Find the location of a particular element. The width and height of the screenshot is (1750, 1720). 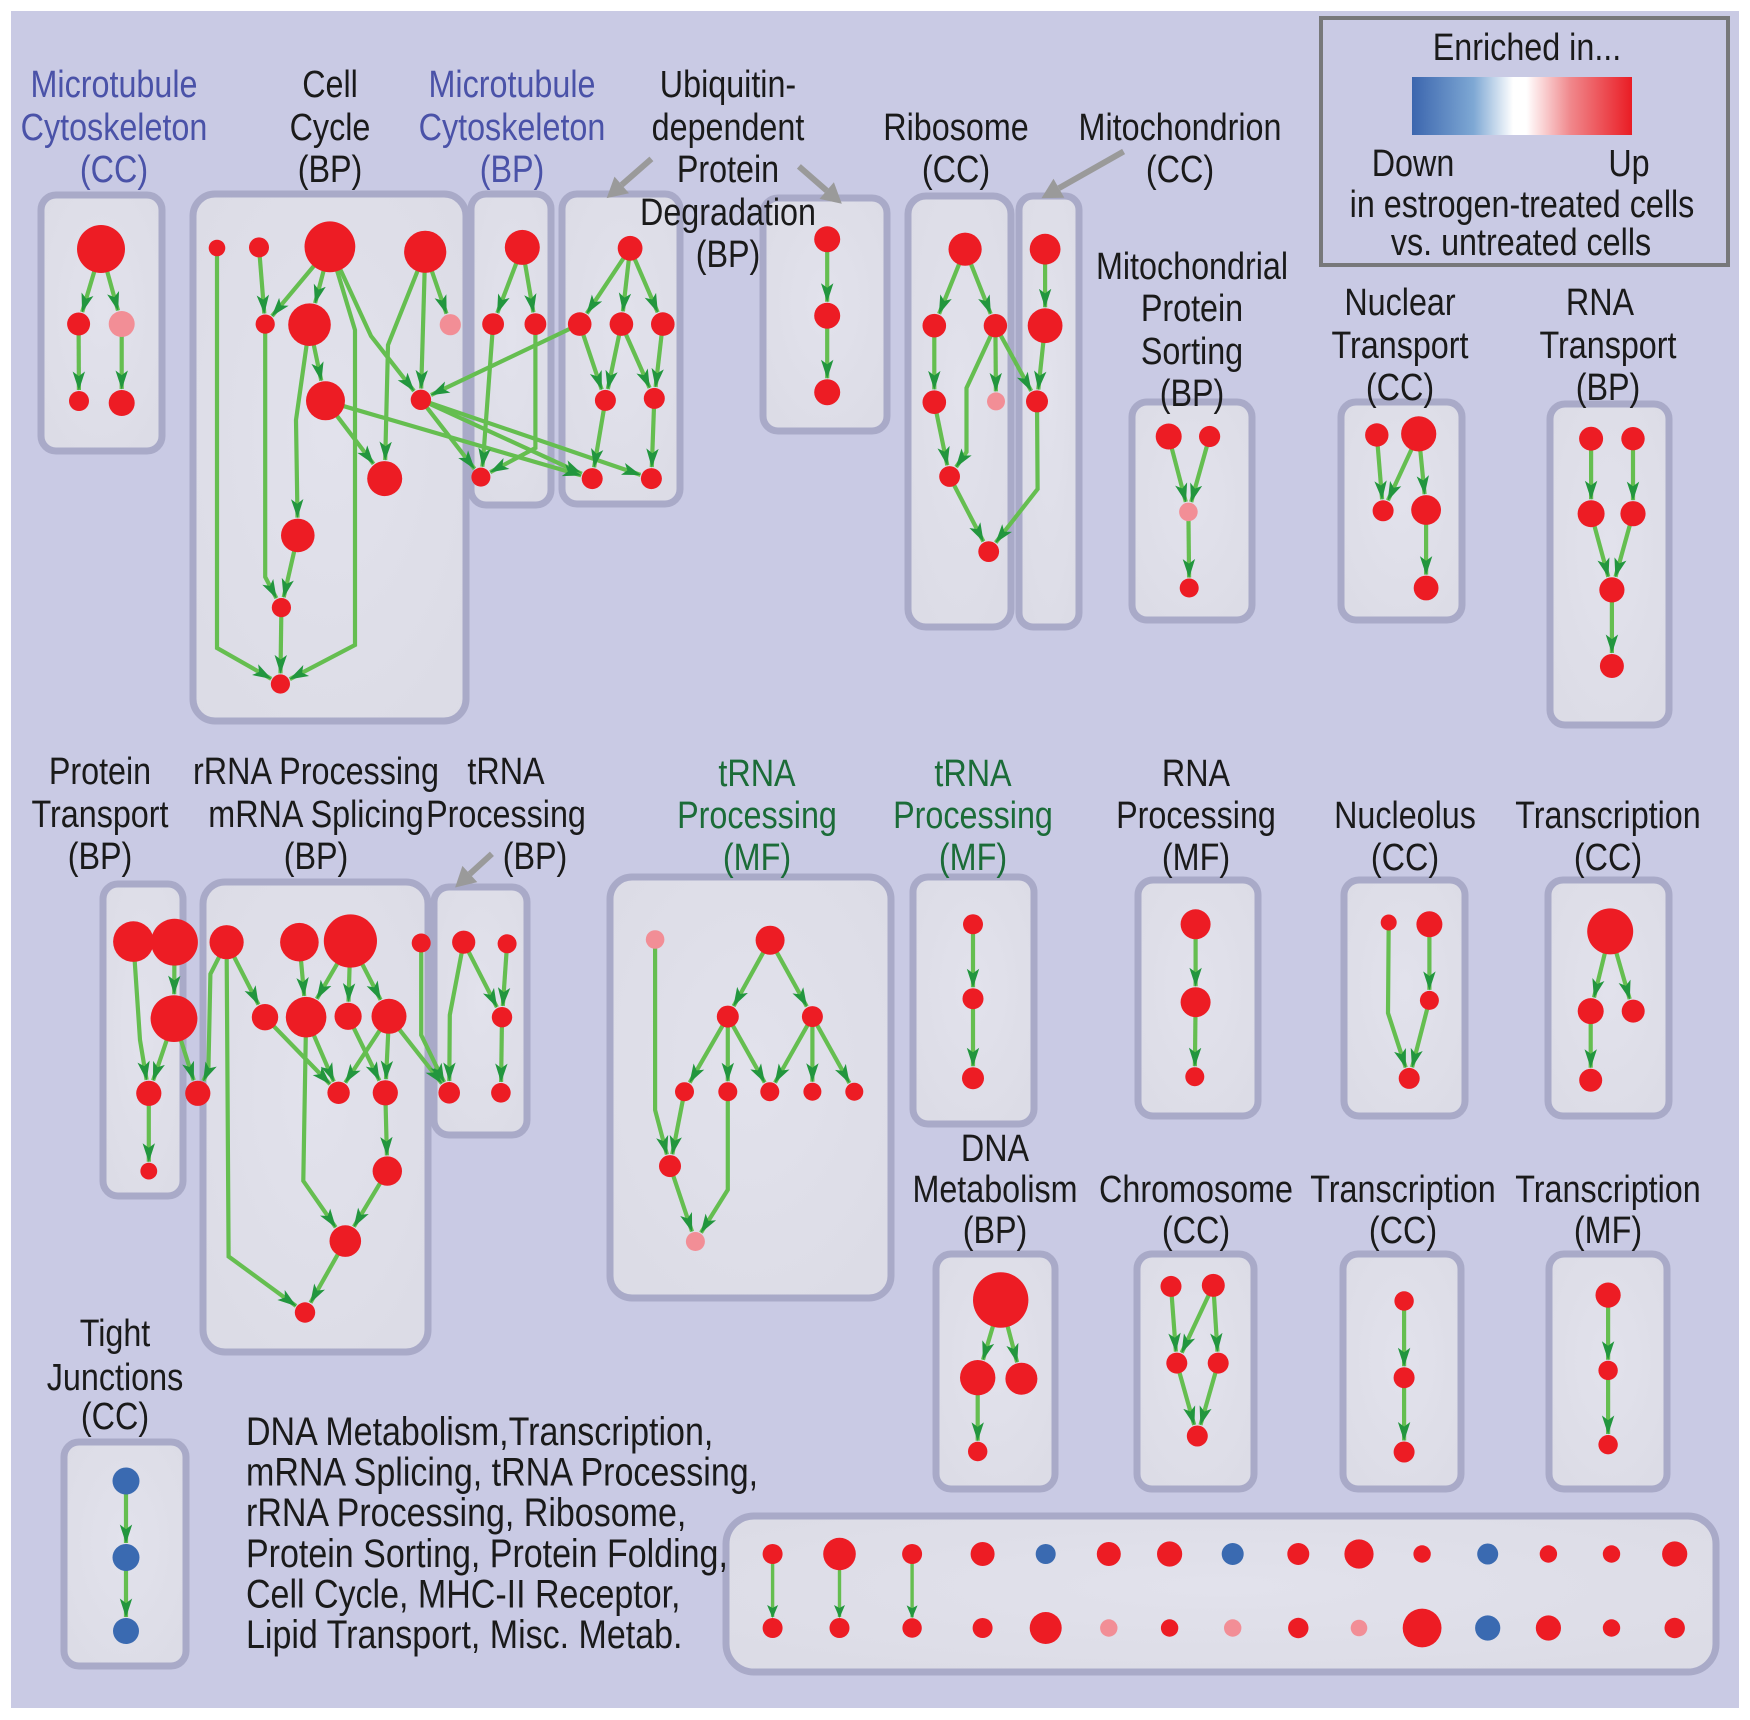

svg-text: Cycle is located at coordinates (330, 128).